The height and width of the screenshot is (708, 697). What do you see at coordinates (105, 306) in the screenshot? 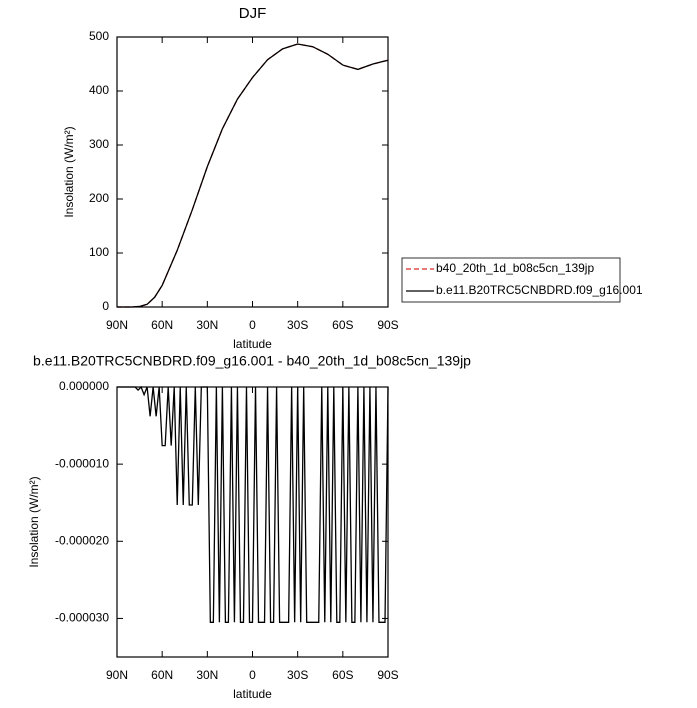
I see `y-tick-label: 0` at bounding box center [105, 306].